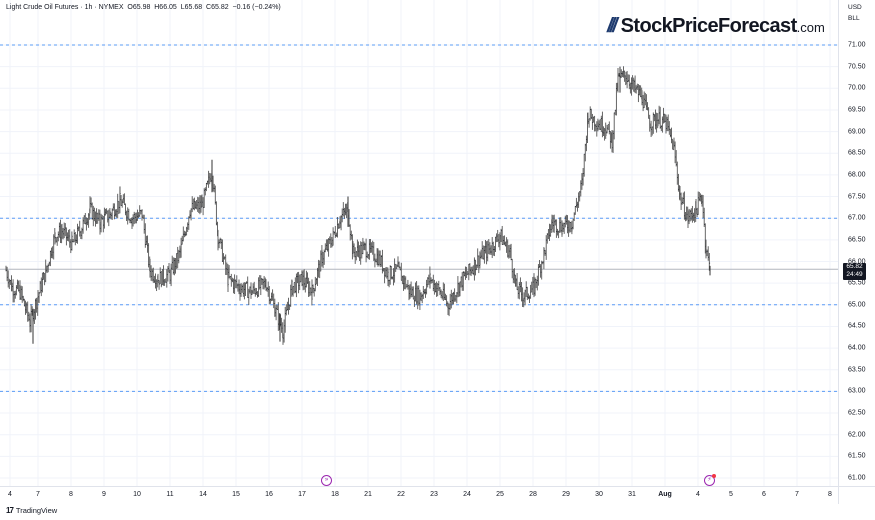 The image size is (875, 520). I want to click on time-axis-label: 21, so click(368, 494).